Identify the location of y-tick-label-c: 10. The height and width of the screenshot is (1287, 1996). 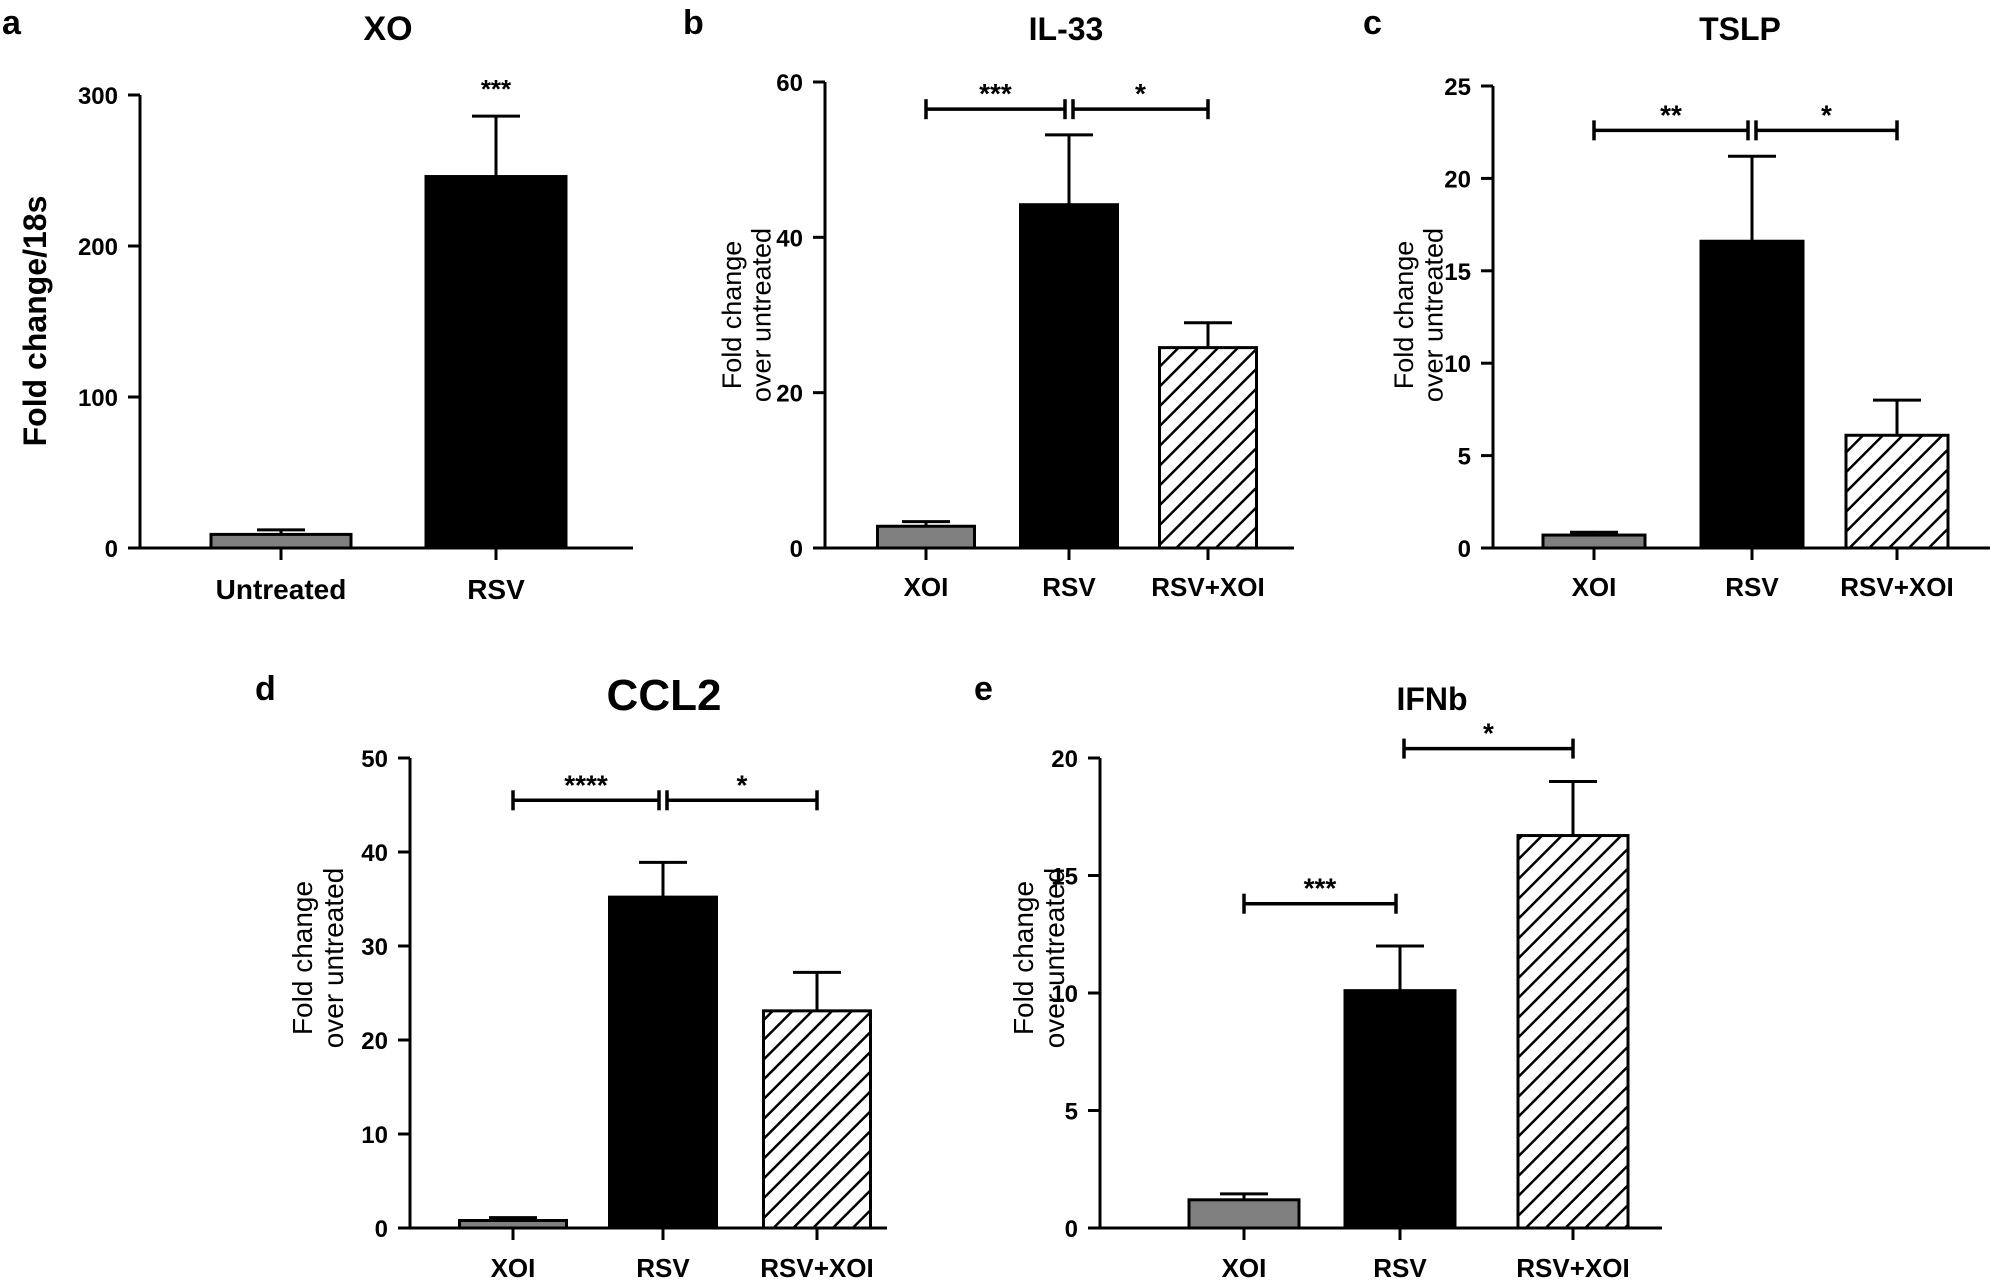
(1457, 364).